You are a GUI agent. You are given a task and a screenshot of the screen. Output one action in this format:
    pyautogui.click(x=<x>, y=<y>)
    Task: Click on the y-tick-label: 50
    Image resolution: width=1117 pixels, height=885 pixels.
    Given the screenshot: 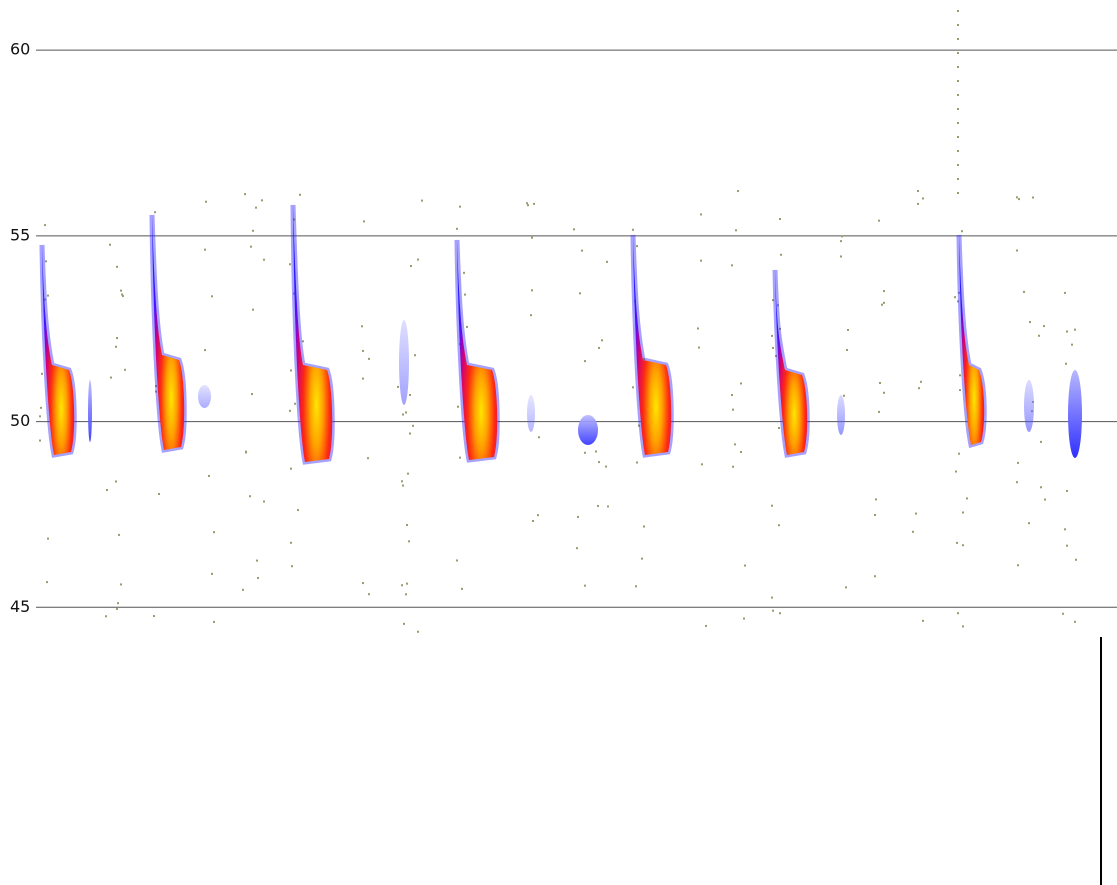 What is the action you would take?
    pyautogui.click(x=20, y=420)
    